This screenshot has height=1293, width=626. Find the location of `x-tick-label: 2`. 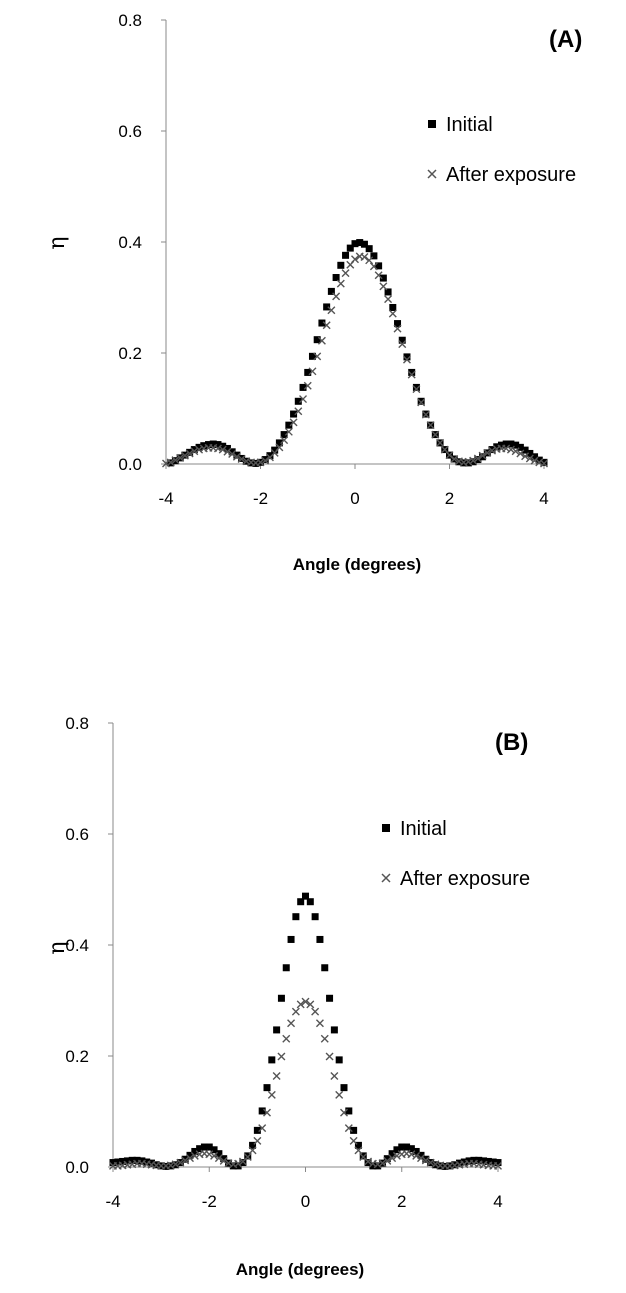

x-tick-label: 2 is located at coordinates (449, 498).